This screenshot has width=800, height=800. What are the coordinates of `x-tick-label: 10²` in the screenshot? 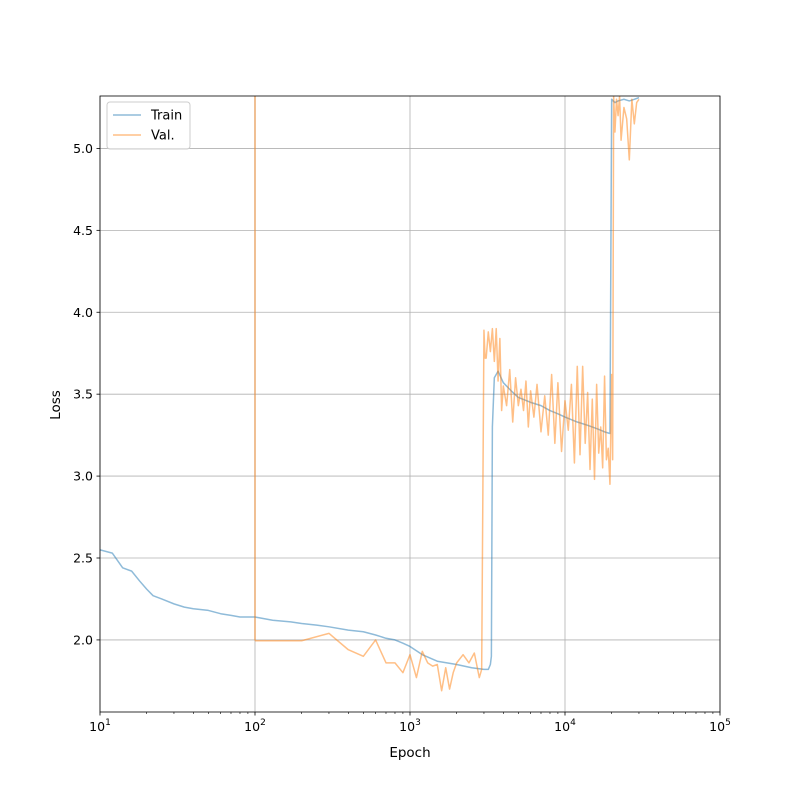 It's located at (255, 726).